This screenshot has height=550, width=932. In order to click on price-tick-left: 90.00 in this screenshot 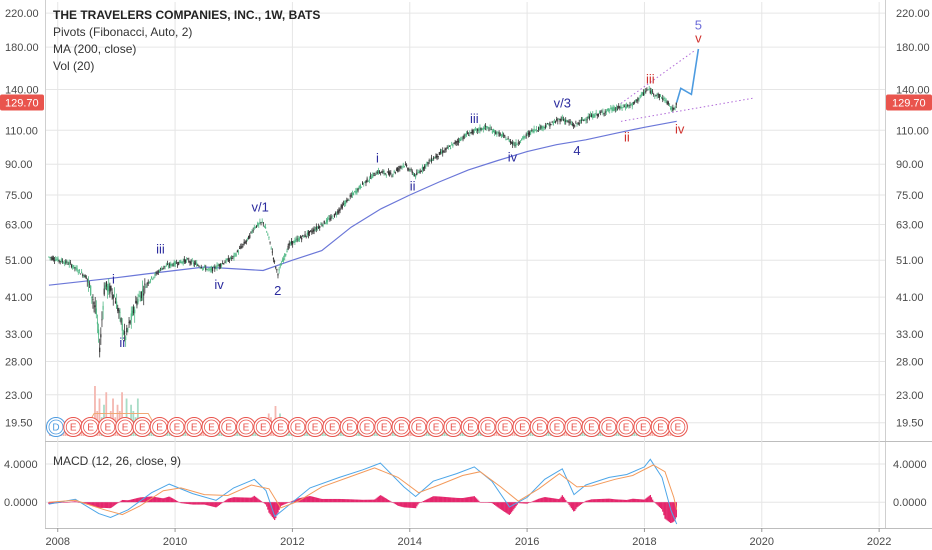, I will do `click(19, 165)`.